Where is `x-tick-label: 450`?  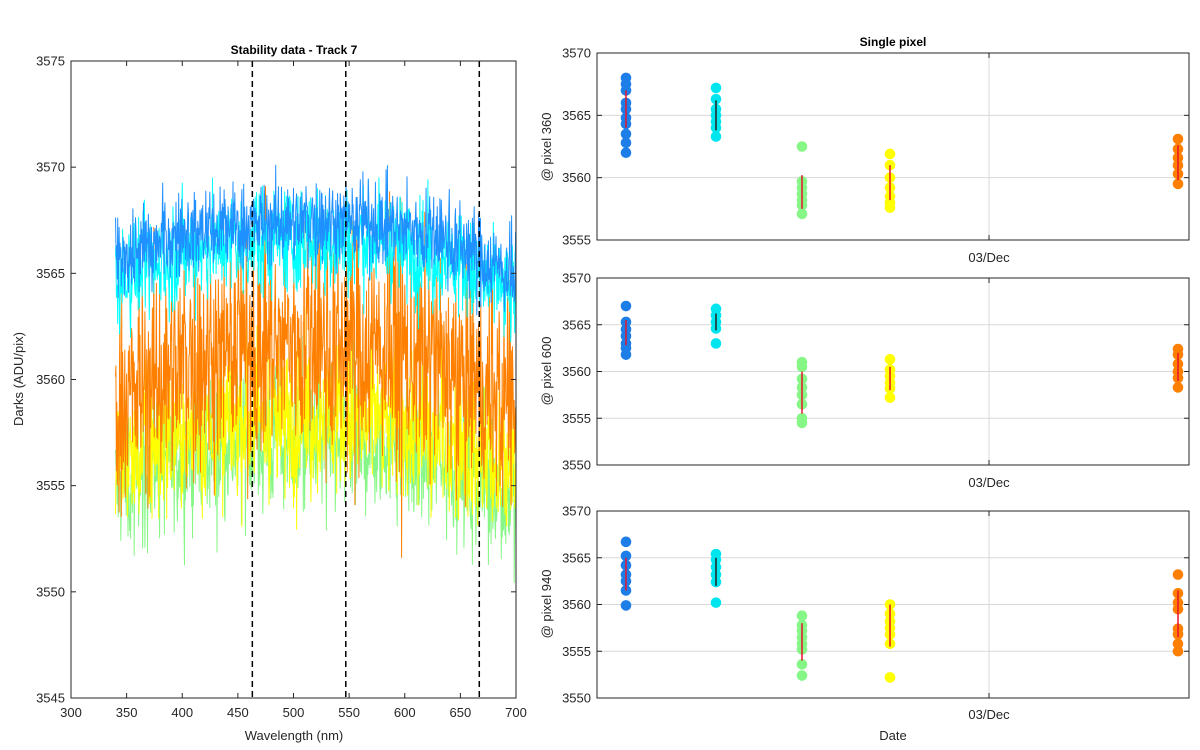
x-tick-label: 450 is located at coordinates (238, 712).